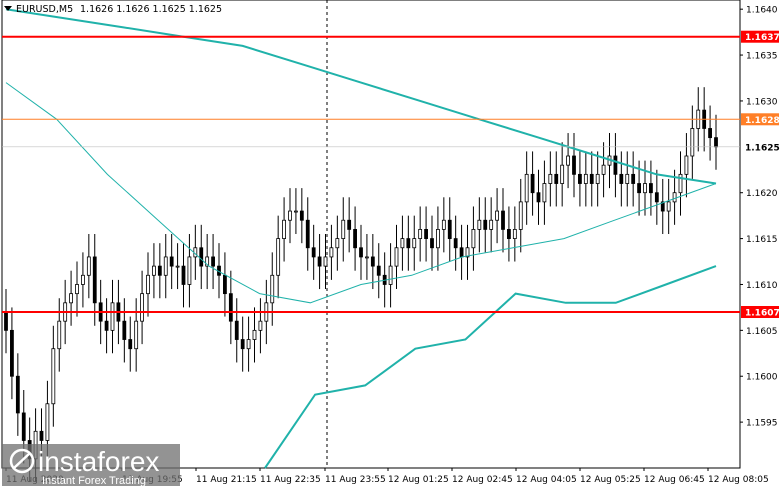 The height and width of the screenshot is (489, 781). Describe the element at coordinates (762, 378) in the screenshot. I see `y-tick-label: 1.1600` at that location.